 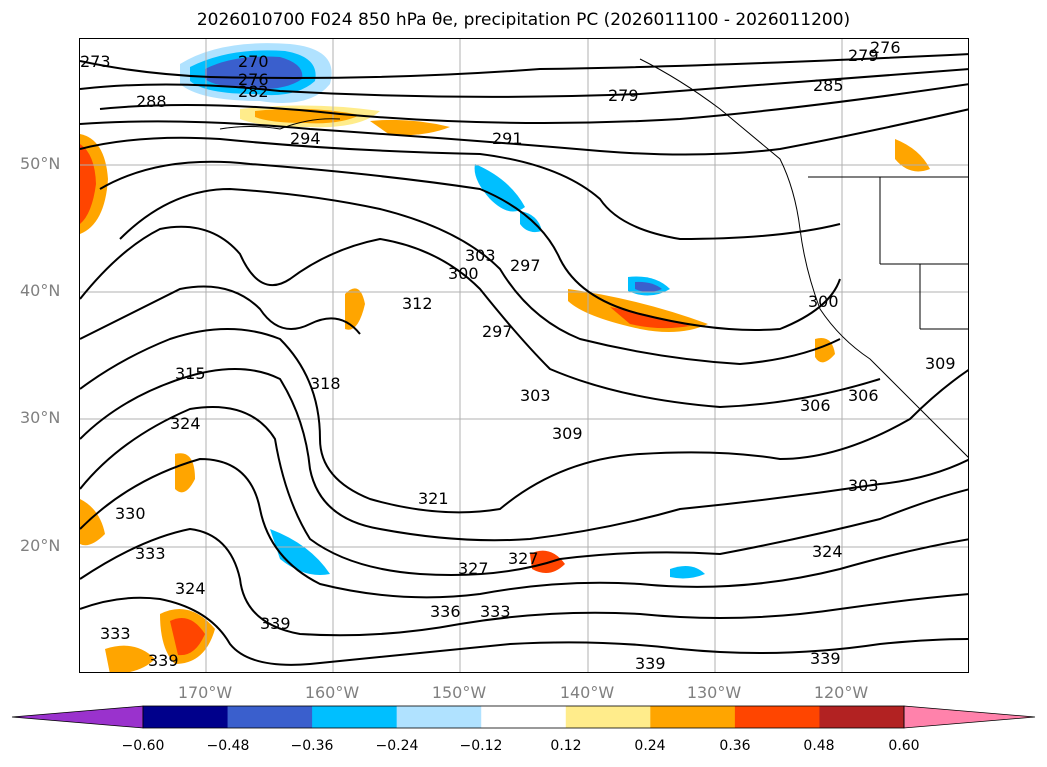 What do you see at coordinates (325, 383) in the screenshot?
I see `contour-label: 318` at bounding box center [325, 383].